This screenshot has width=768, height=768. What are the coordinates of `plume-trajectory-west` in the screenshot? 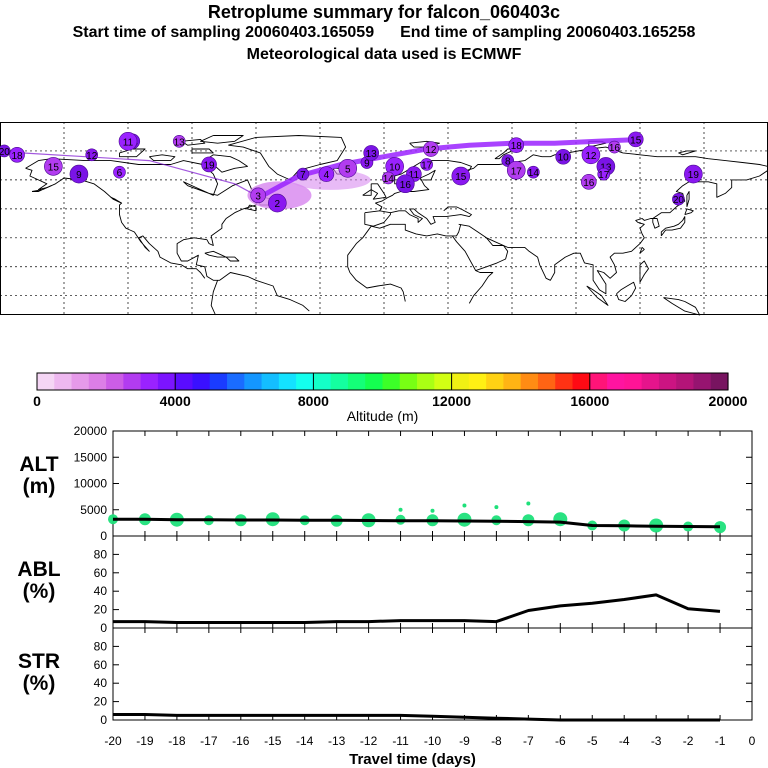 It's located at (139, 174).